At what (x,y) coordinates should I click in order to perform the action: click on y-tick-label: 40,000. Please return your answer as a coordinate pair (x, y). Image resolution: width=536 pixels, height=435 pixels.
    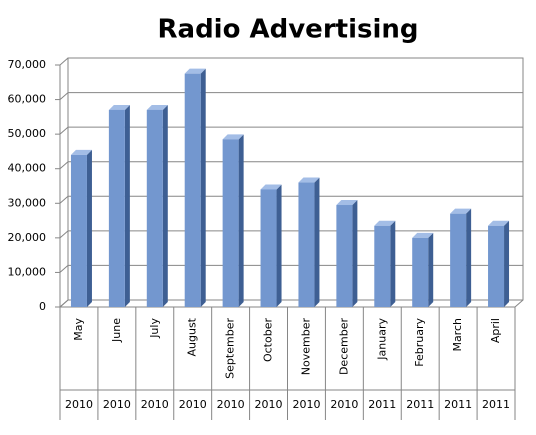
    Looking at the image, I should click on (27, 168).